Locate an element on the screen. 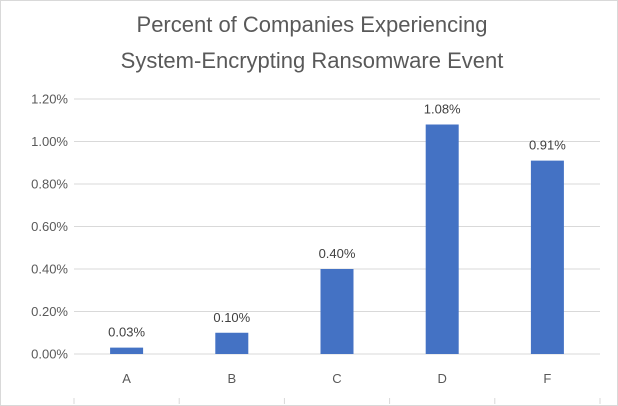 The width and height of the screenshot is (618, 406). x-tick-label-f: F is located at coordinates (547, 378).